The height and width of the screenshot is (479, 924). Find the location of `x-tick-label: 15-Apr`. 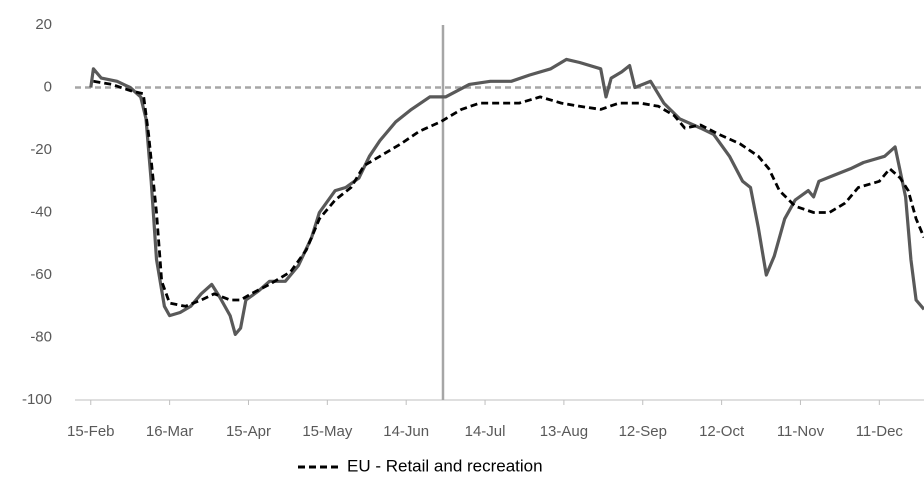

x-tick-label: 15-Apr is located at coordinates (248, 431).